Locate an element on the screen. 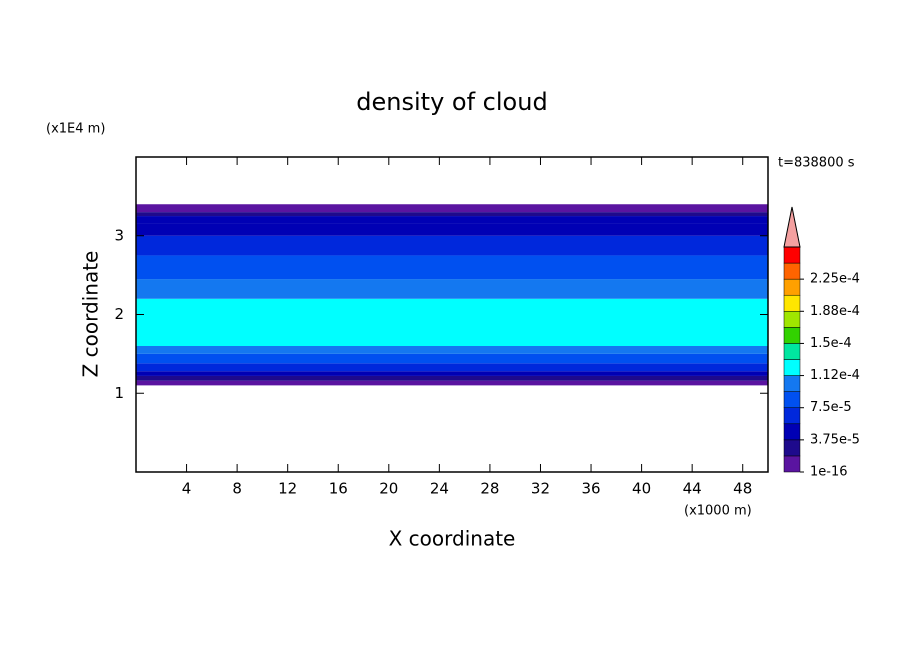 The height and width of the screenshot is (654, 904). x-tick-label: 36 is located at coordinates (590, 489).